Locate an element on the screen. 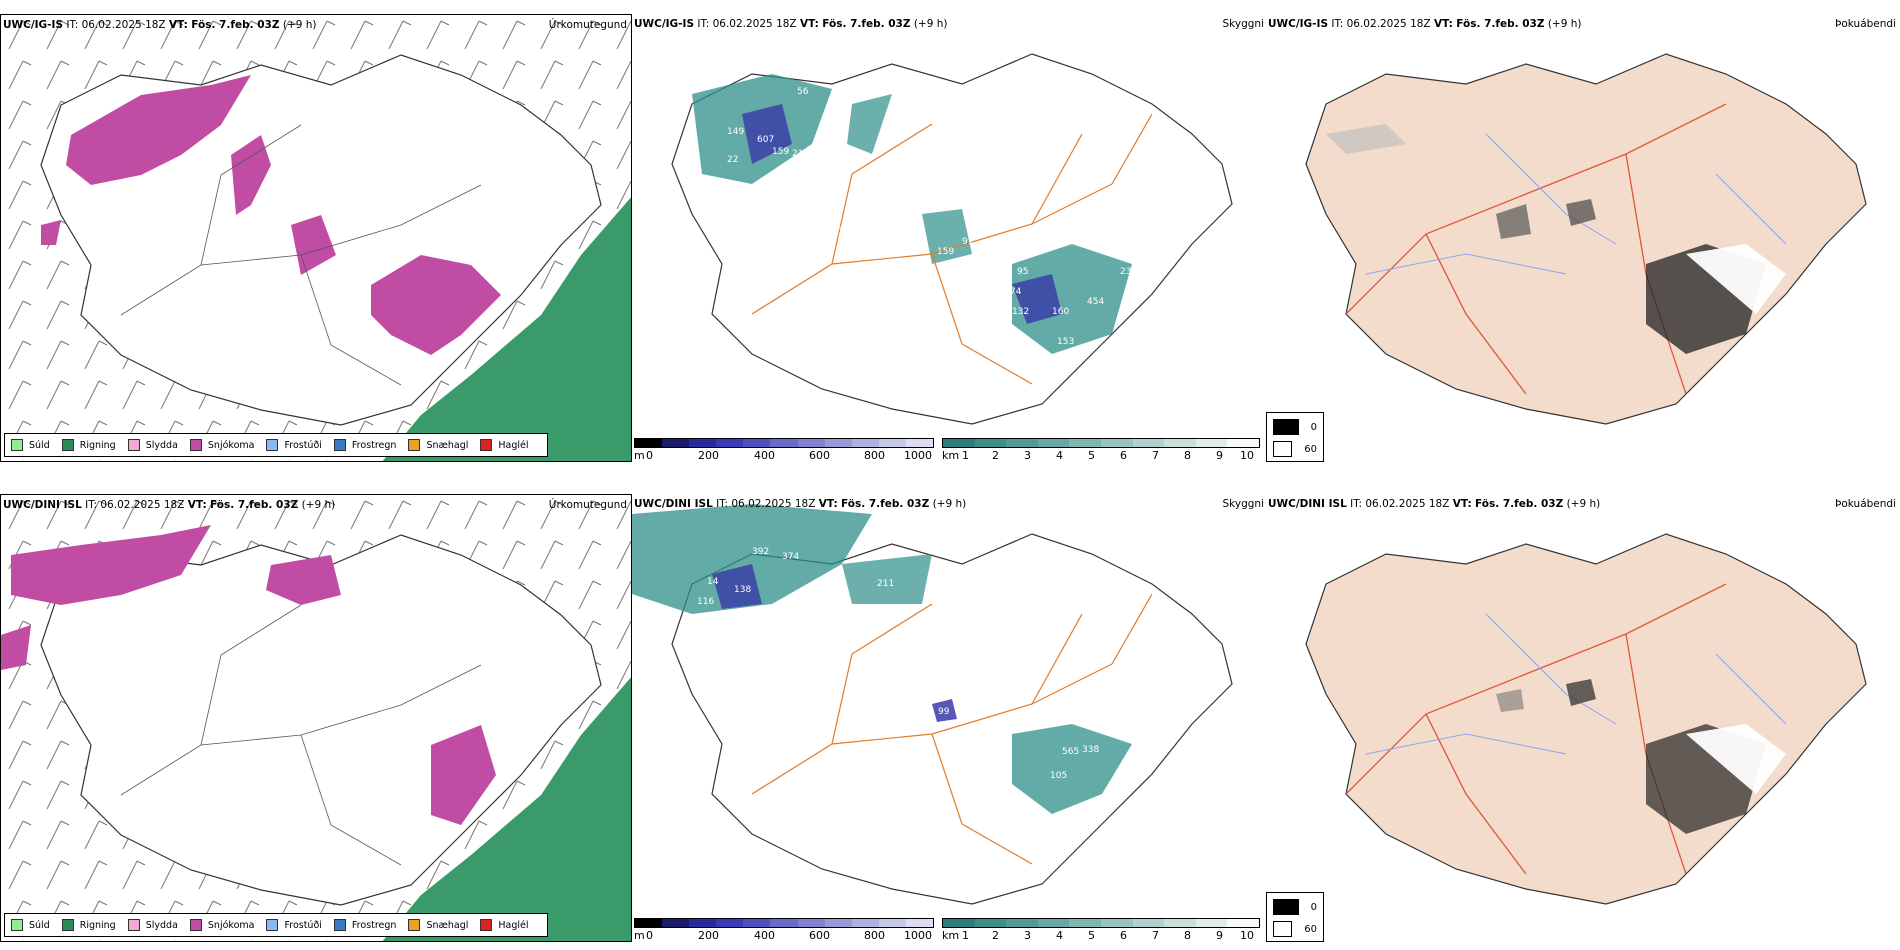 The height and width of the screenshot is (950, 1900). fog-legend-item: 0 is located at coordinates (1295, 907).